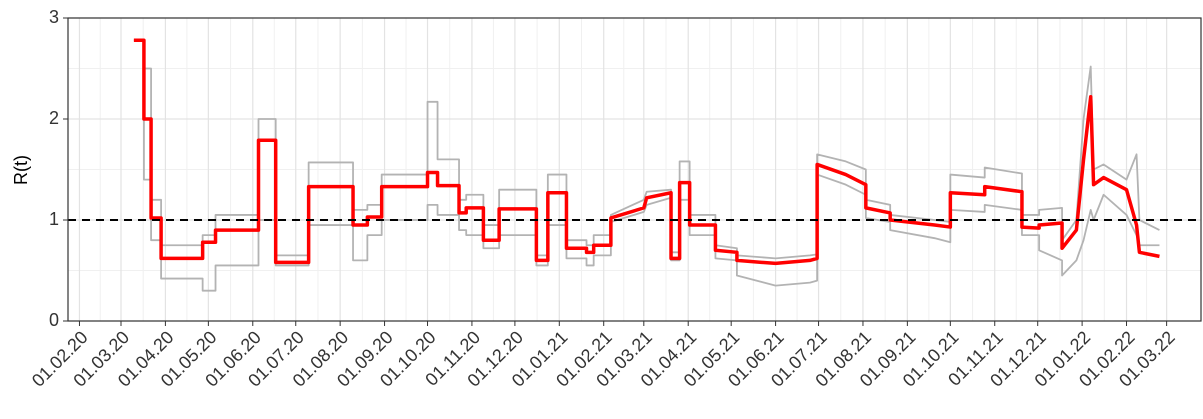  I want to click on y-axis-label: R(t), so click(21, 170).